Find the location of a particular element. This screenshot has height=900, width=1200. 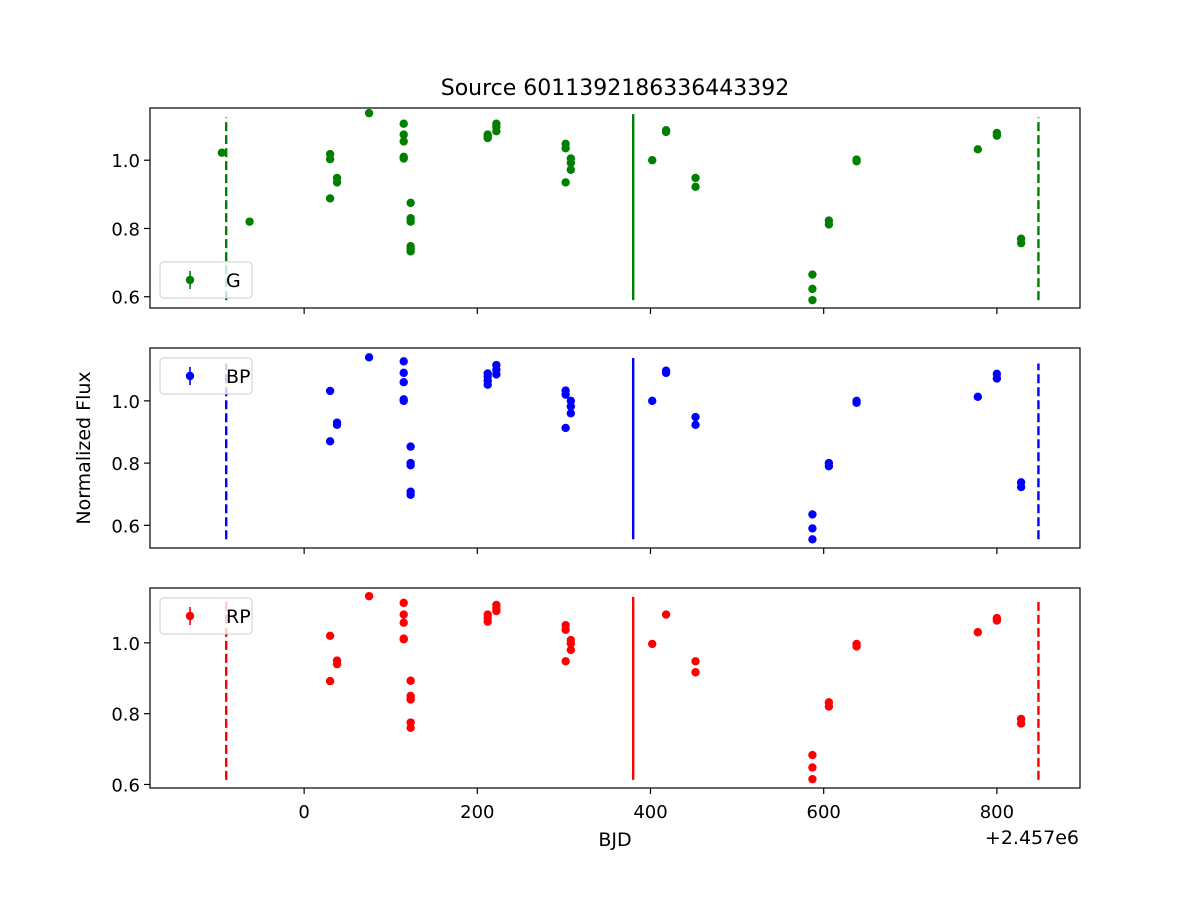

x-tick-label: 400 is located at coordinates (650, 812).